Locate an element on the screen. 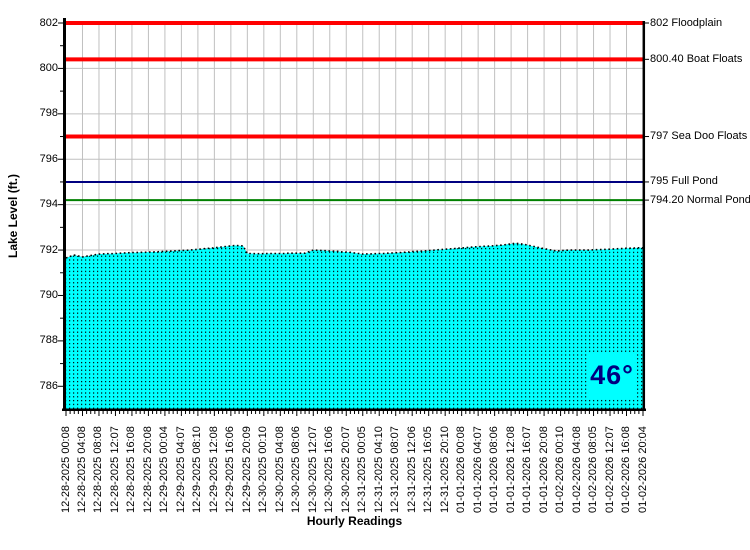  x-tick-label: 01-01-2026 08:06 is located at coordinates (494, 469).